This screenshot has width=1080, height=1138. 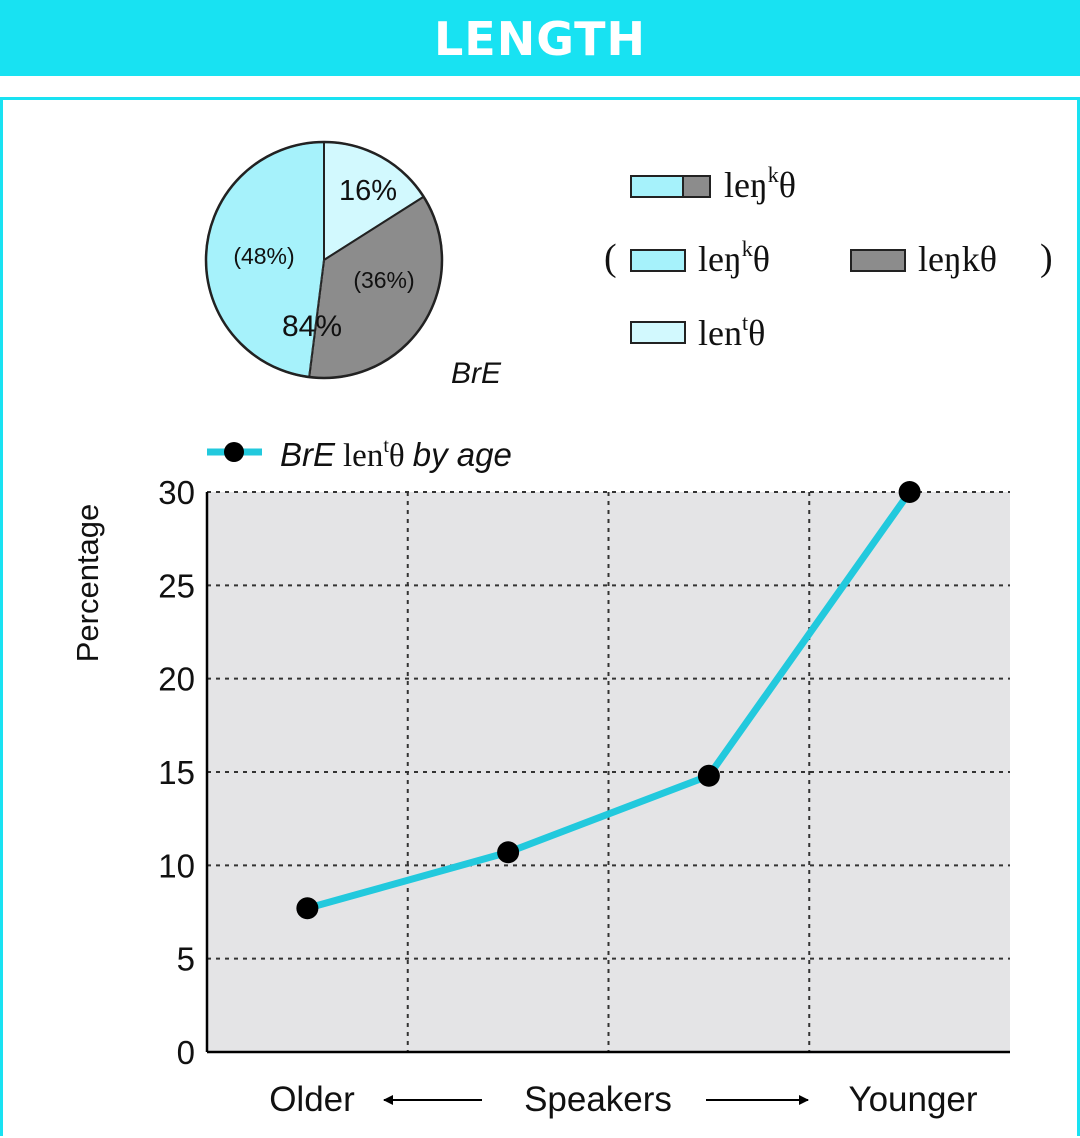 I want to click on pie-label-grey: (36%), so click(x=383, y=280).